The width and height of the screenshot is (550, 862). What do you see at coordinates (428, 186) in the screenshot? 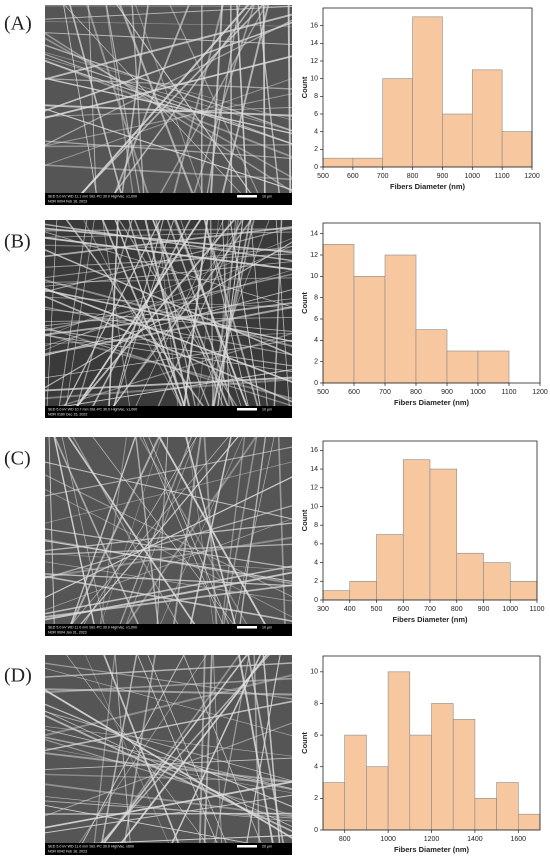
I see `x-axis-label: Fibers Diameter (nm)` at bounding box center [428, 186].